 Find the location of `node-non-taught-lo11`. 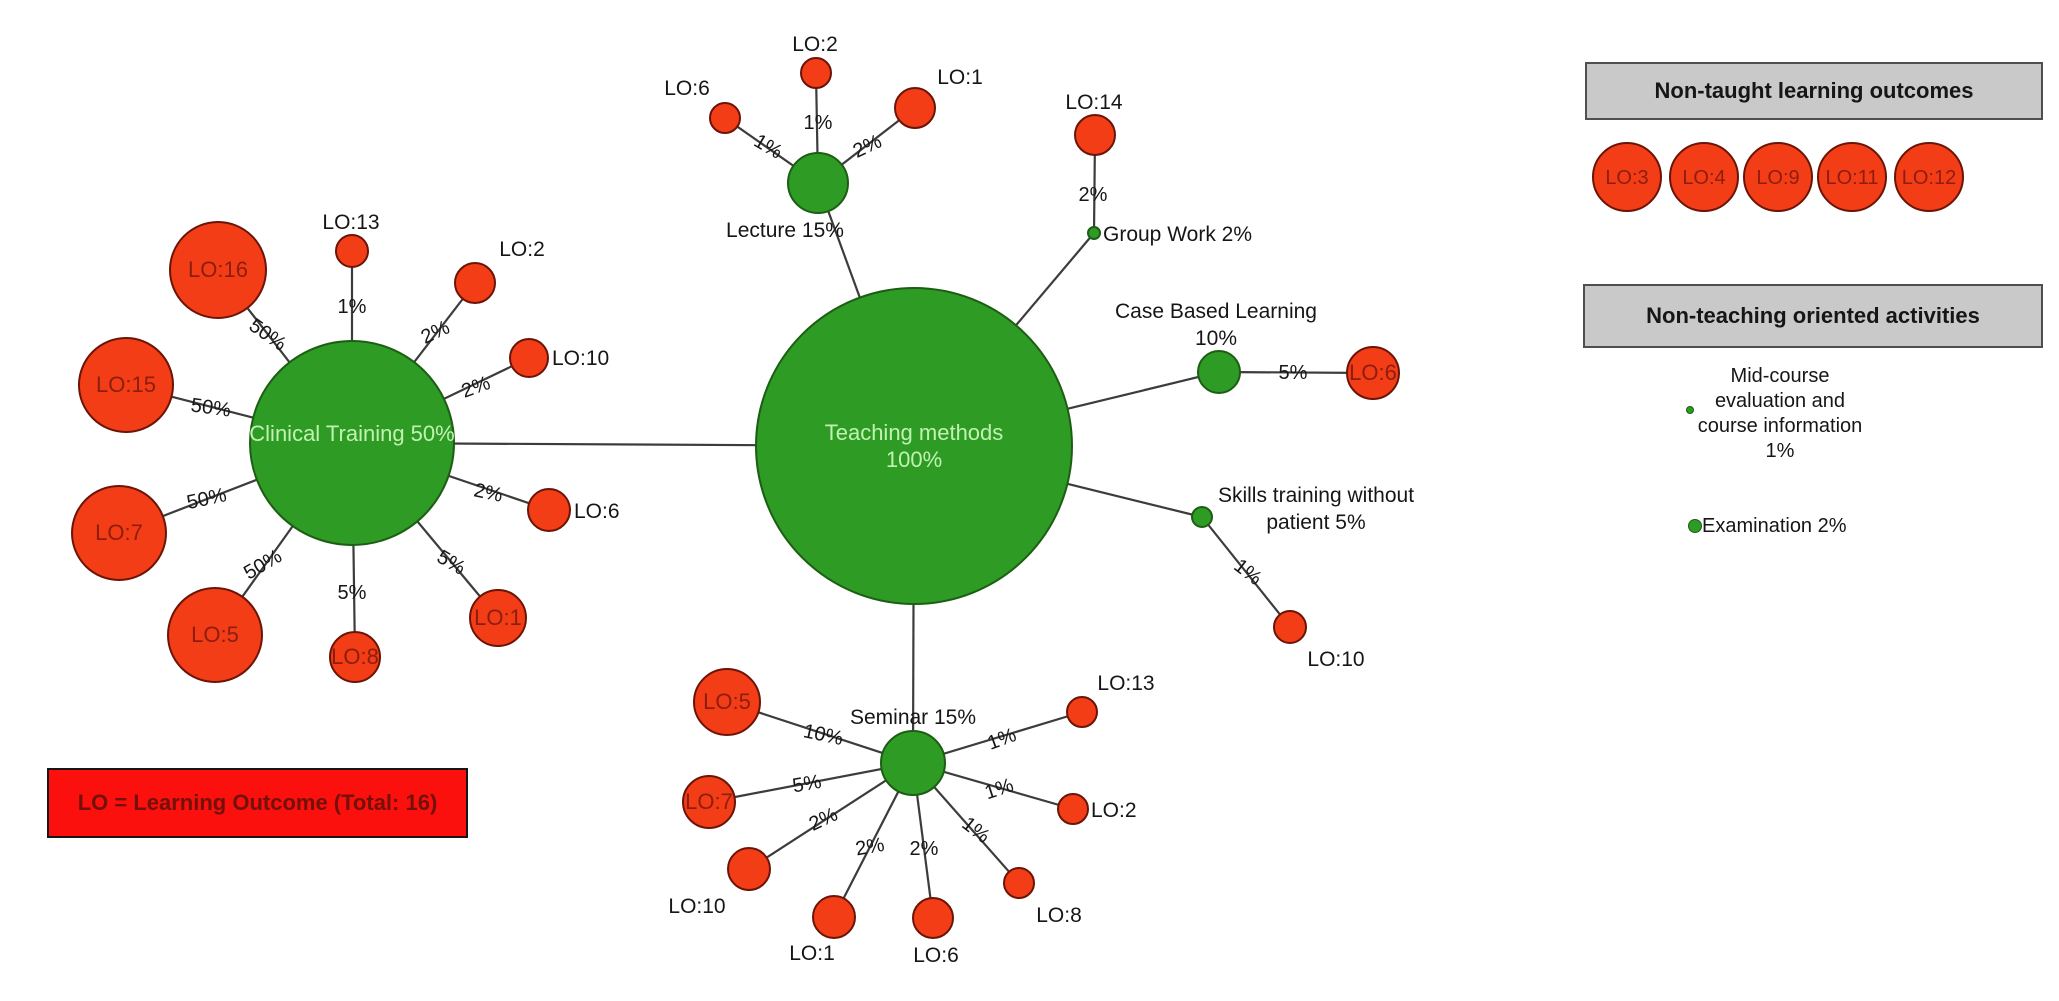

node-non-taught-lo11 is located at coordinates (1852, 177).